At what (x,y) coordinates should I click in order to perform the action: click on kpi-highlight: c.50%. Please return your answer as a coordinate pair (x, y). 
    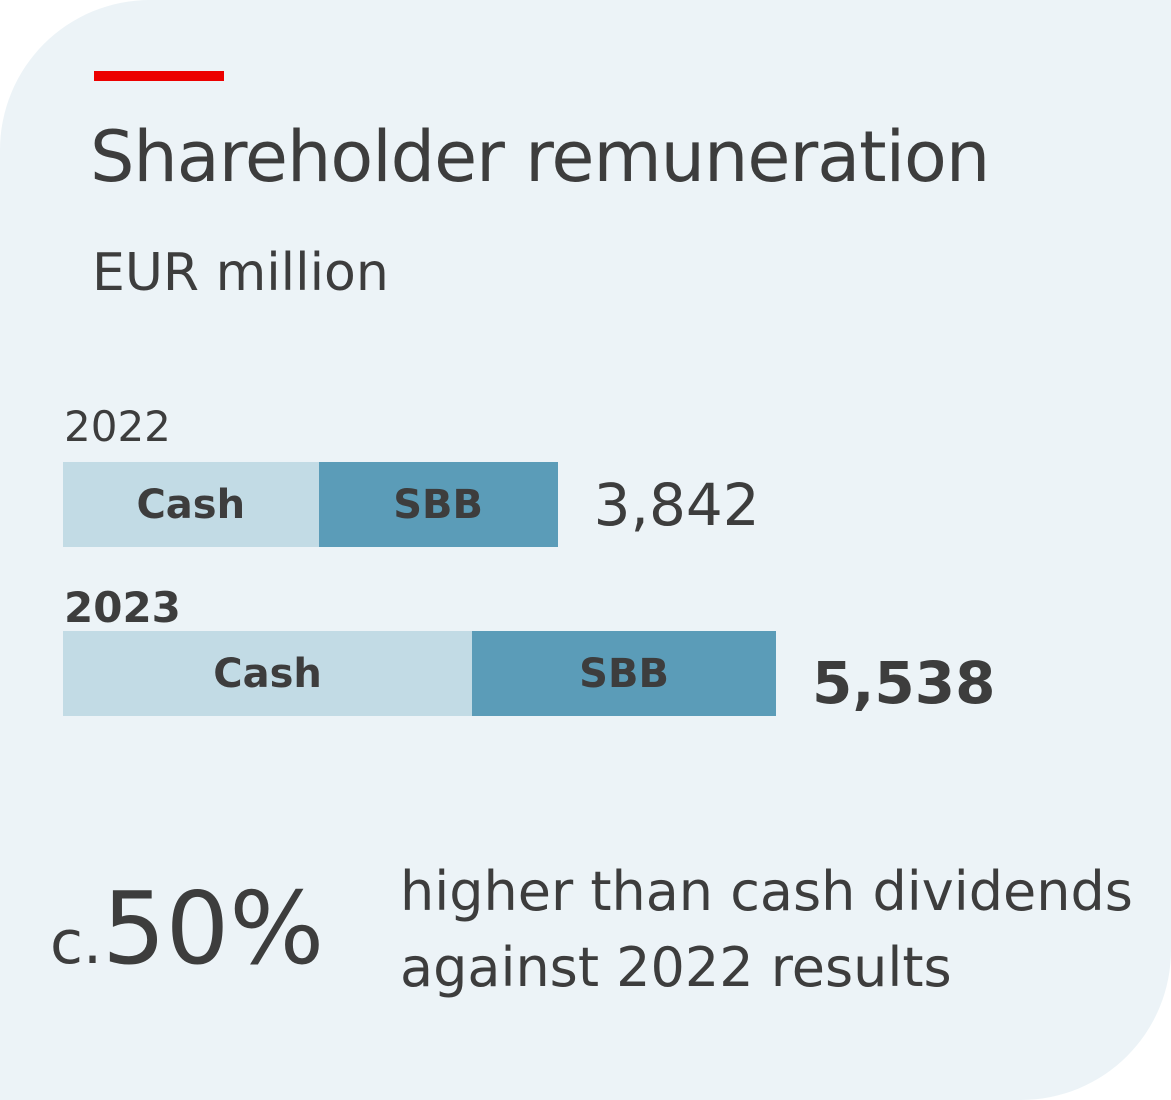
    Looking at the image, I should click on (187, 928).